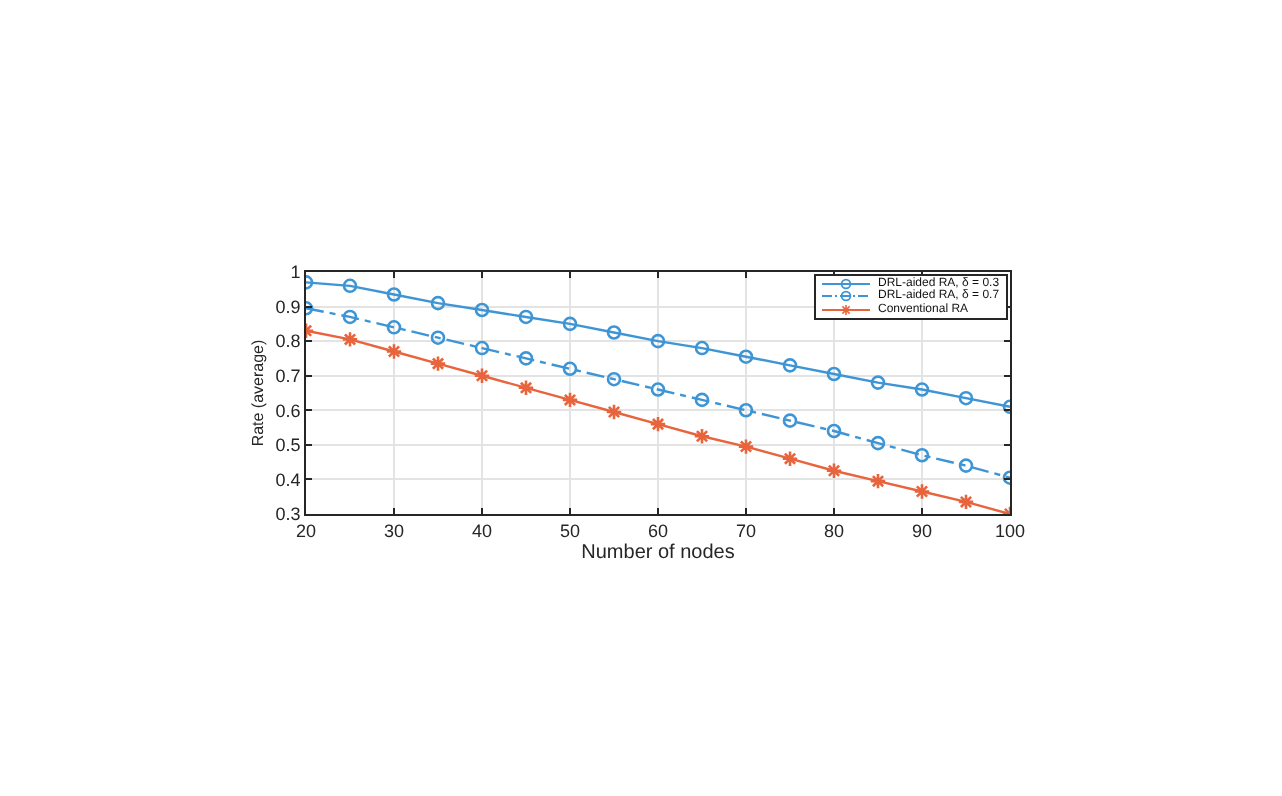 This screenshot has height=796, width=1282. I want to click on y-axis-title: Rate (average), so click(257, 392).